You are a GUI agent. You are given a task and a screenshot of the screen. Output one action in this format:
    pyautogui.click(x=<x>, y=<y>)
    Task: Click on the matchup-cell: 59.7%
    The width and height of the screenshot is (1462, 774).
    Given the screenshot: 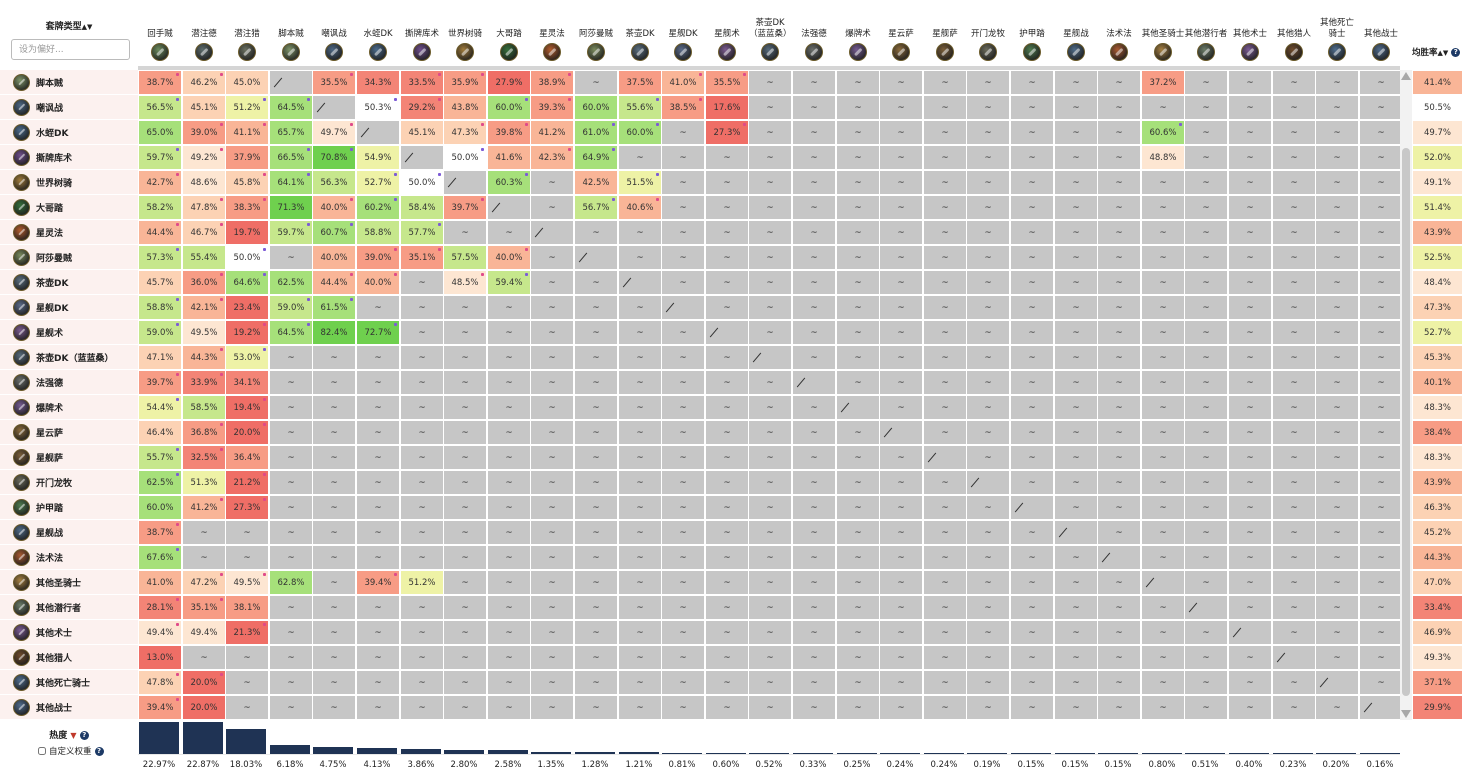 What is the action you would take?
    pyautogui.click(x=160, y=157)
    